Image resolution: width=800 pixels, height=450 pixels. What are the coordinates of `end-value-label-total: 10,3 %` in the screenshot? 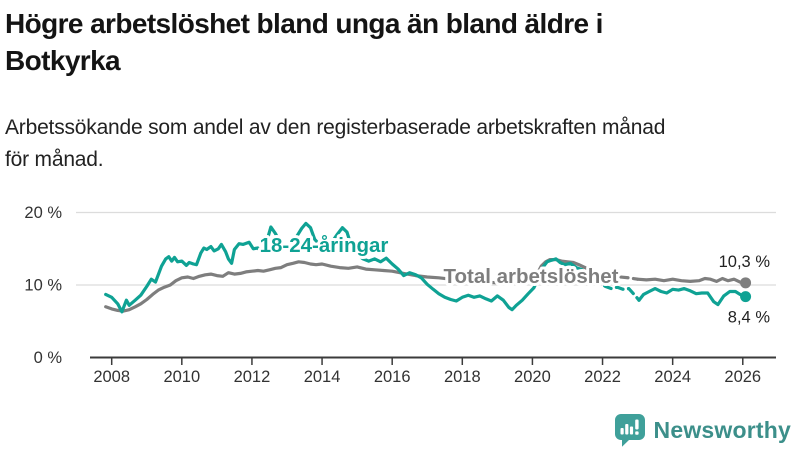 It's located at (745, 262).